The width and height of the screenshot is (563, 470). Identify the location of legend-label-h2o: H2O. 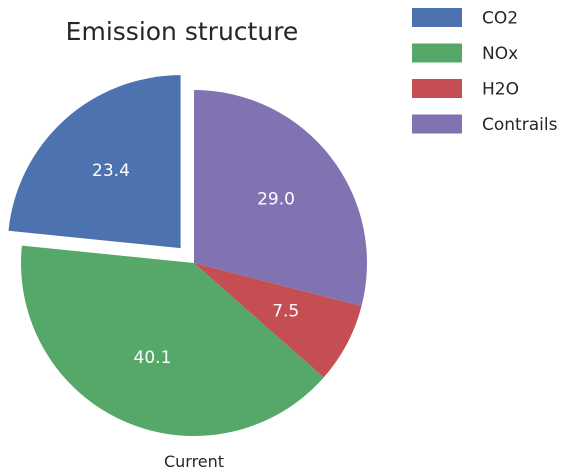
(500, 90).